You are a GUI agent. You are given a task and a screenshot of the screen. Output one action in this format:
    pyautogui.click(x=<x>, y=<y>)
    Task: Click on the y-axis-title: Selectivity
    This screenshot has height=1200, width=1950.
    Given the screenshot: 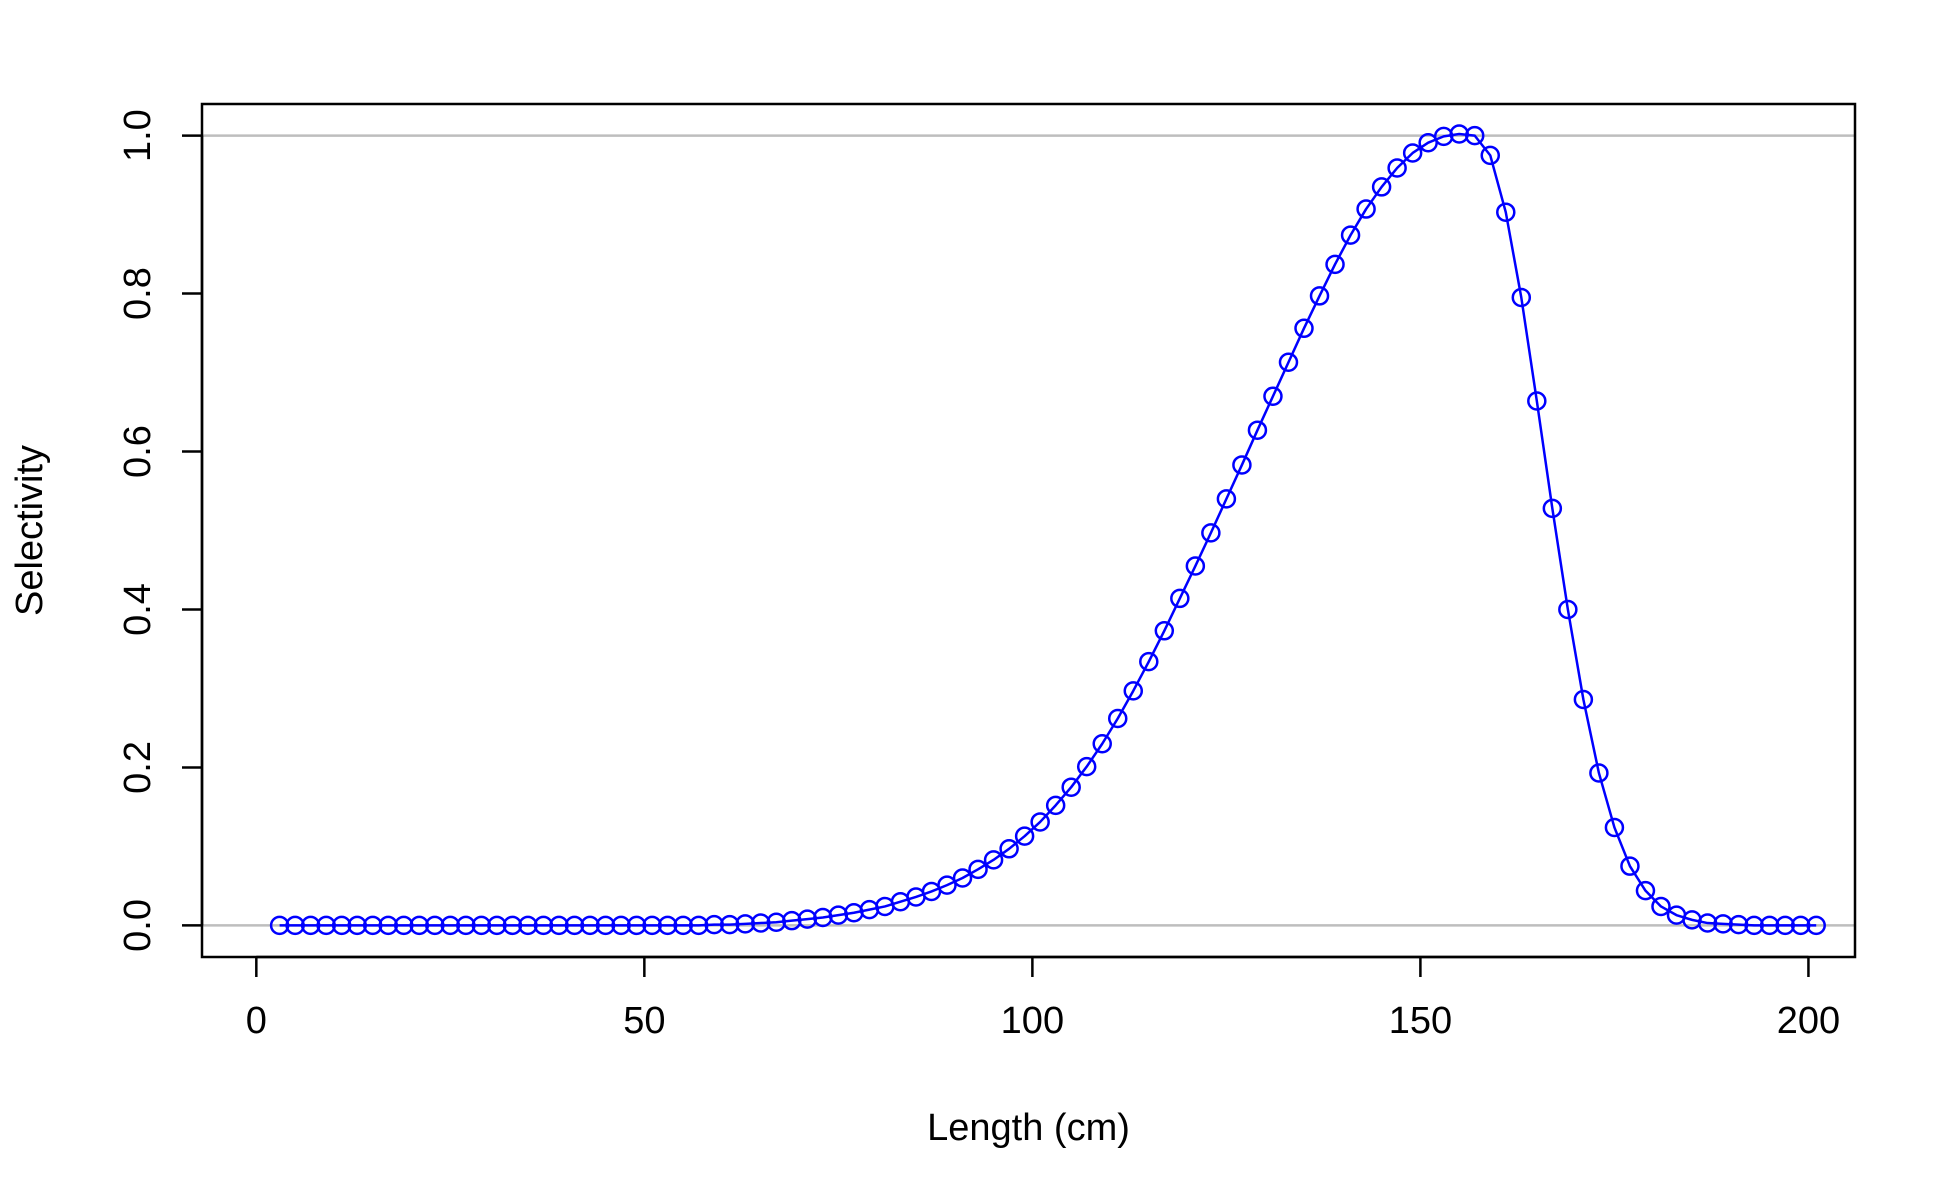 What is the action you would take?
    pyautogui.click(x=30, y=530)
    